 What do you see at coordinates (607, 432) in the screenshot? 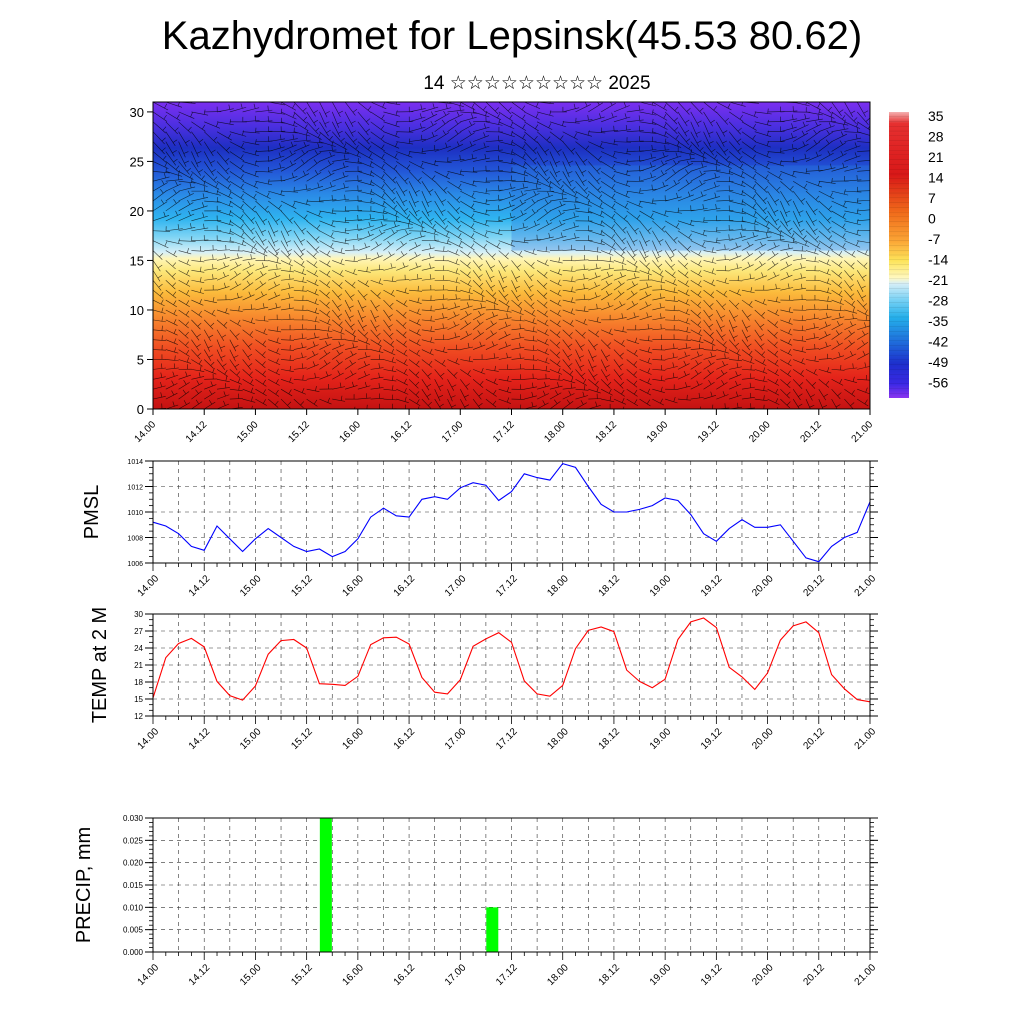
I see `x-tick-label: 18.12` at bounding box center [607, 432].